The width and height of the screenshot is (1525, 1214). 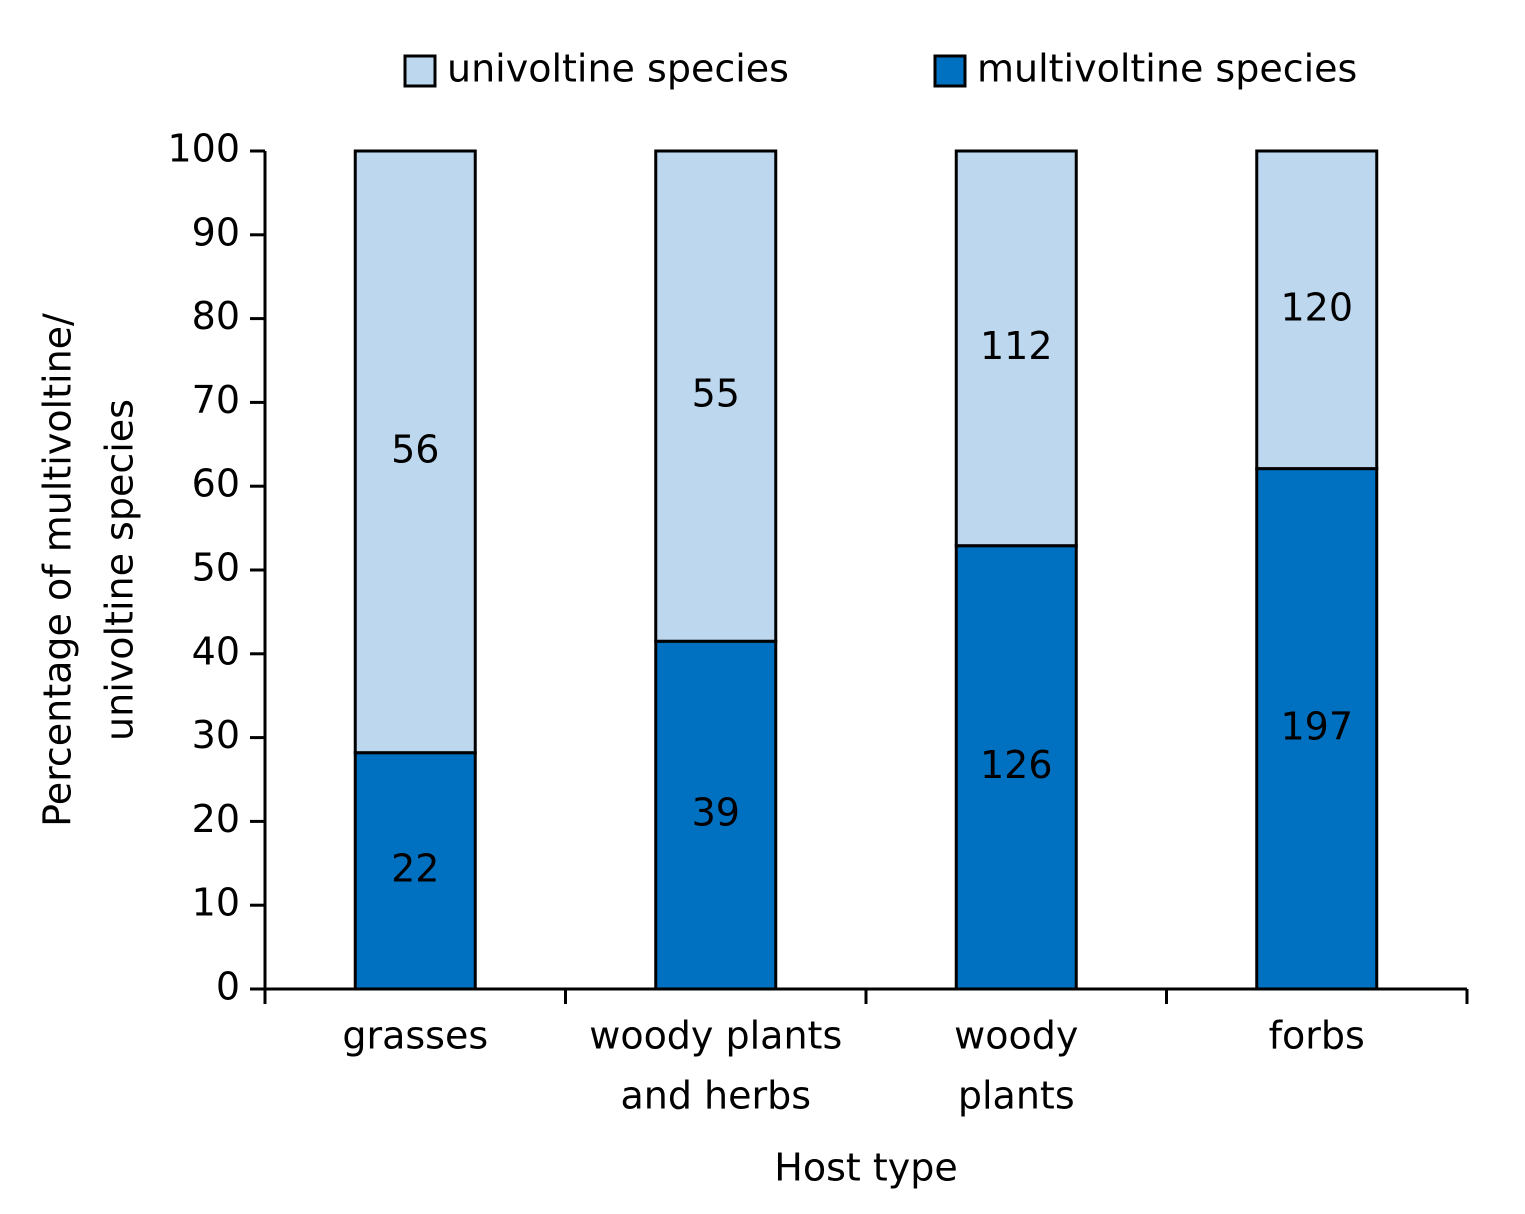 I want to click on y-tick-label: 50, so click(x=216, y=568).